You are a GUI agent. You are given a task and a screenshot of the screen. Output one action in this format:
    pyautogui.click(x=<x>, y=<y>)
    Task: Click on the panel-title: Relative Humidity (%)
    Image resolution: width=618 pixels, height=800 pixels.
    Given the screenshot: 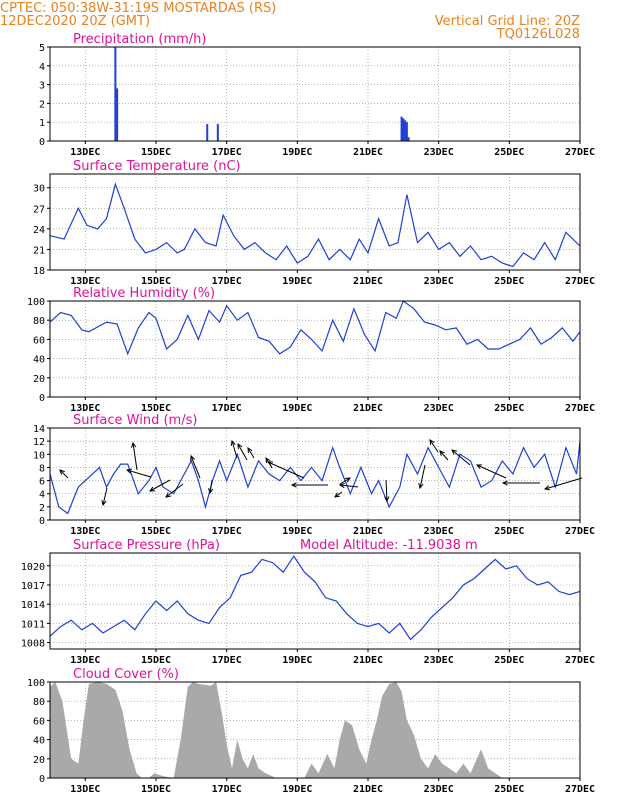 What is the action you would take?
    pyautogui.click(x=144, y=293)
    